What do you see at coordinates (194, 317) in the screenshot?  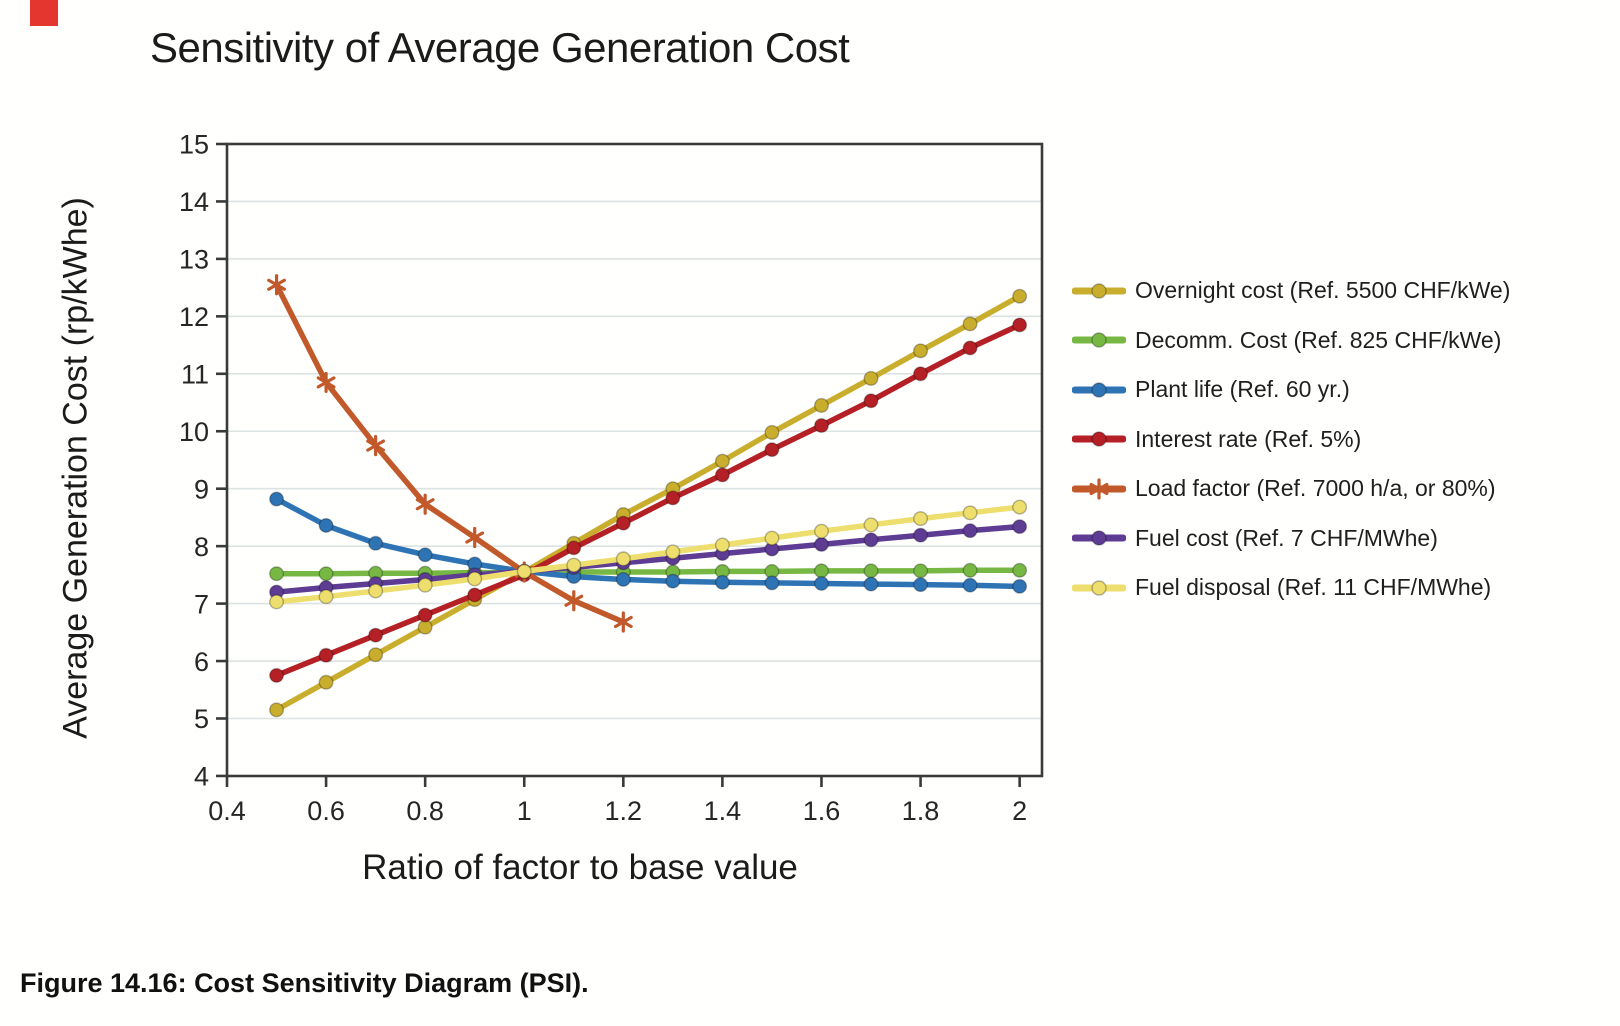 I see `y-tick-label: 12` at bounding box center [194, 317].